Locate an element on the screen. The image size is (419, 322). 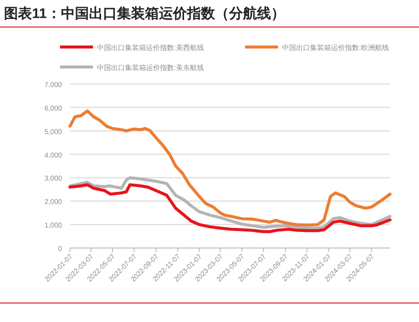
chart-title: 图表11：中国出口集装箱运价指数（分航线） is located at coordinates (144, 13).